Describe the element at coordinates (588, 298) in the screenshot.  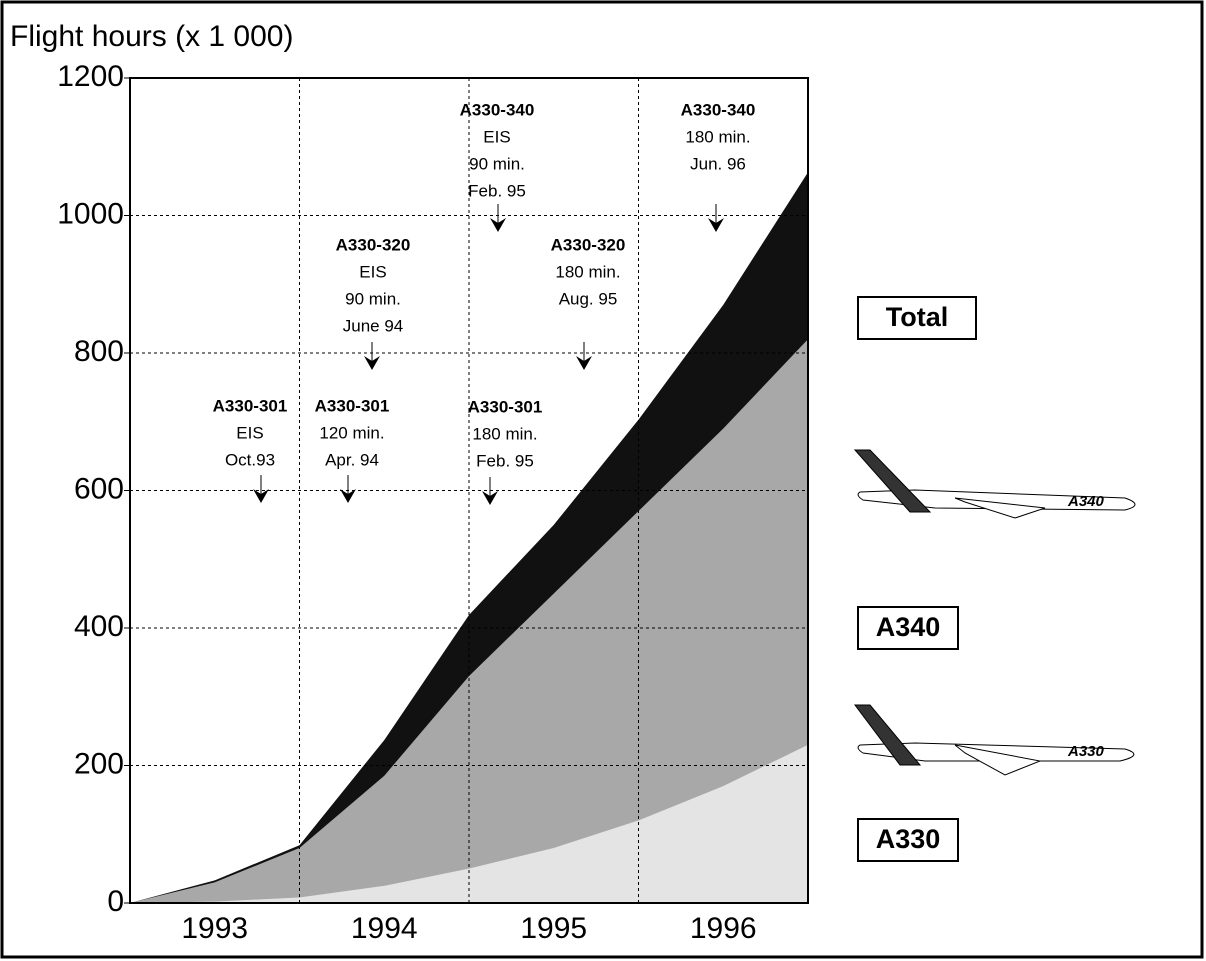
I see `annotation: Aug. 95` at that location.